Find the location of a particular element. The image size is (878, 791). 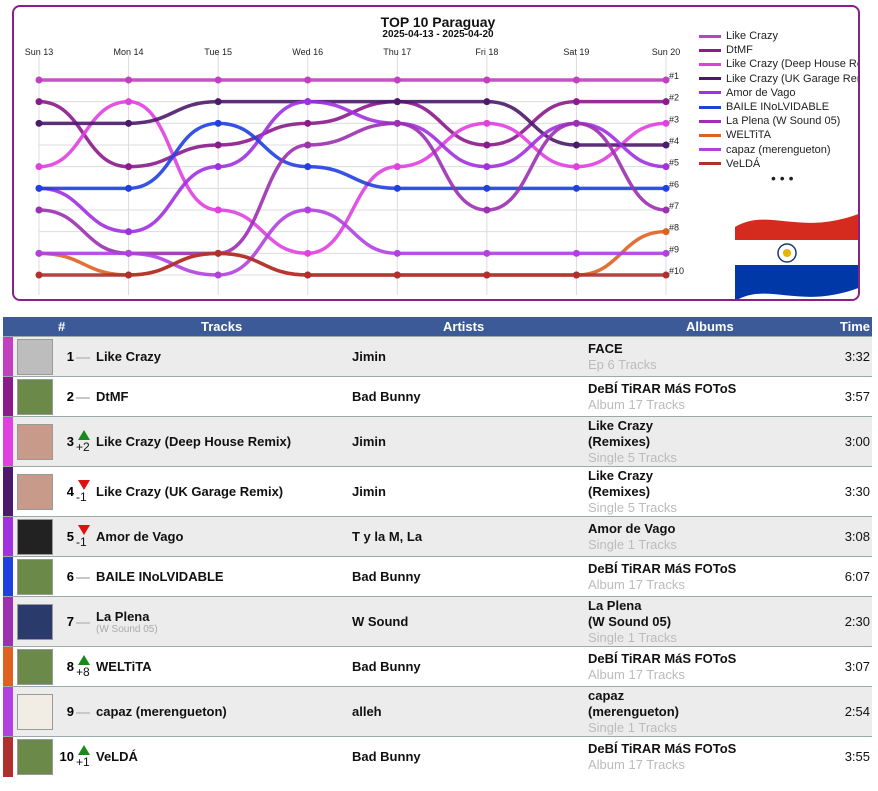

legend-entry: WELTiTA is located at coordinates (778, 135).